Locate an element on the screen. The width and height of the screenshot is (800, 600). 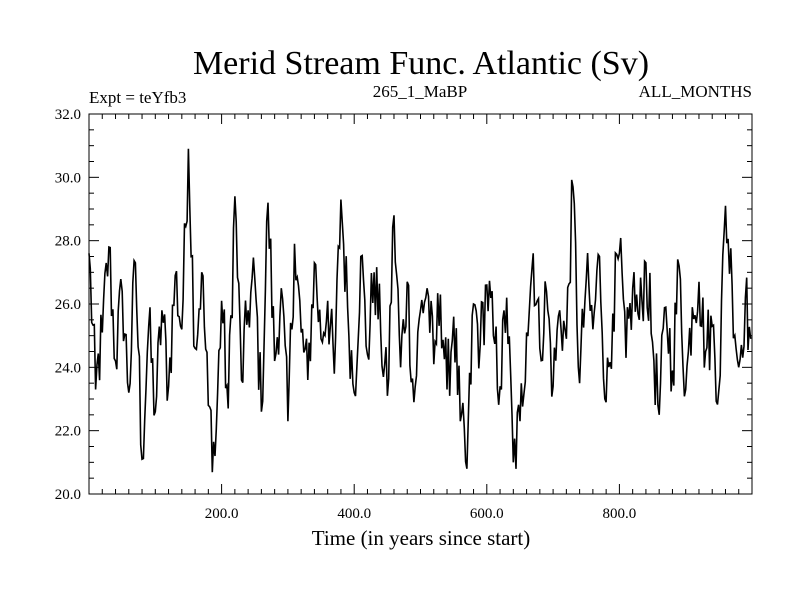
y-tick-label: 20.0 is located at coordinates (68, 495).